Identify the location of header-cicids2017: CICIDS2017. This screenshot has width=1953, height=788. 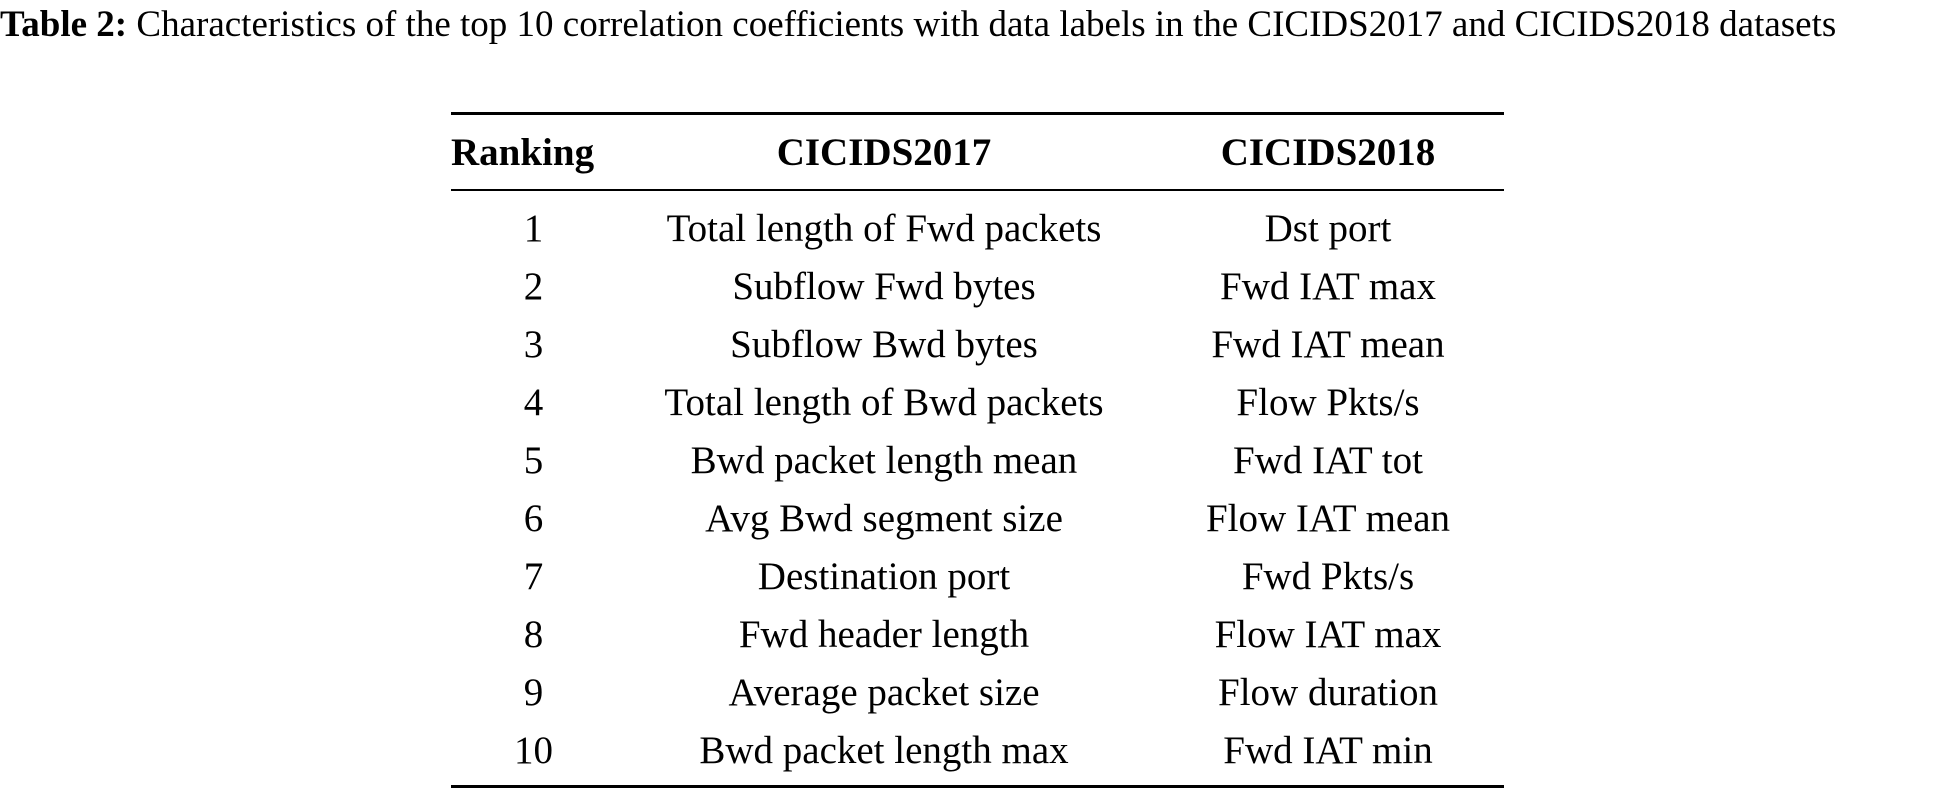
(884, 152).